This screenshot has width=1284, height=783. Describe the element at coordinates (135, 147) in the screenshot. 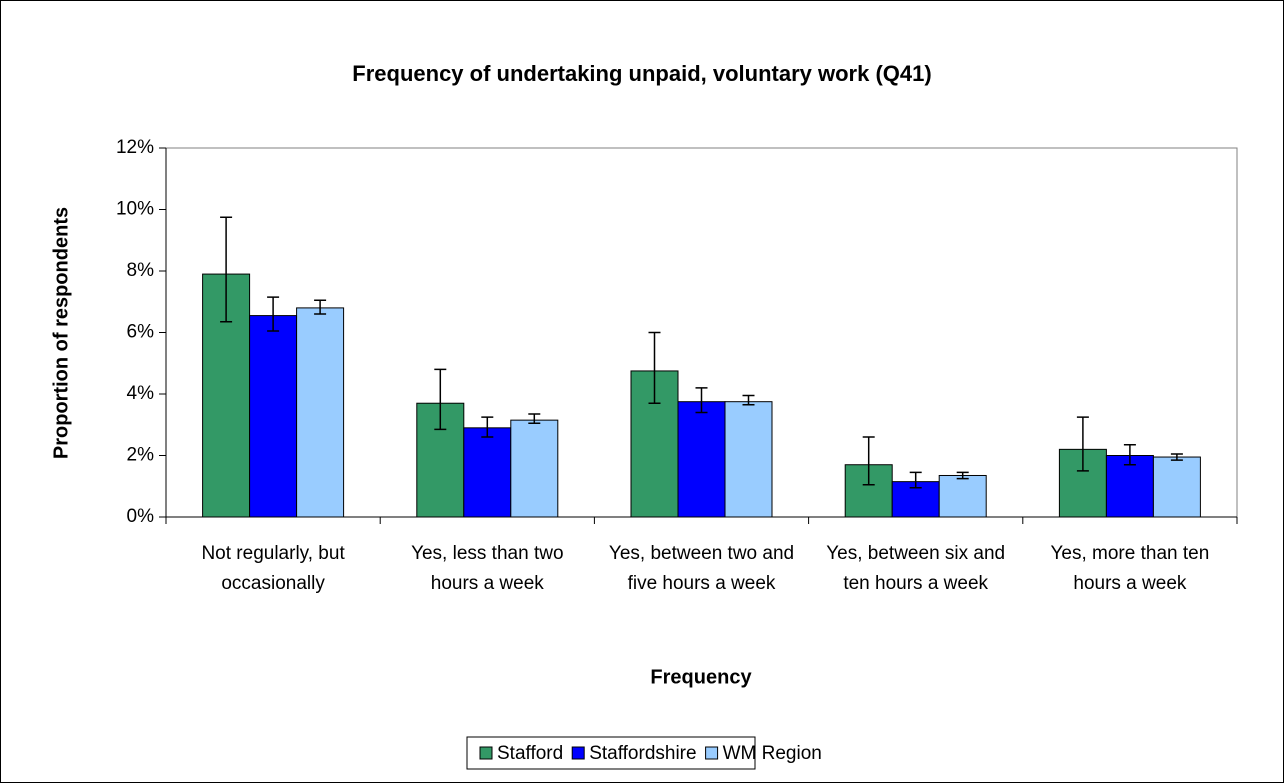

I see `y-tick-label: 12%` at that location.